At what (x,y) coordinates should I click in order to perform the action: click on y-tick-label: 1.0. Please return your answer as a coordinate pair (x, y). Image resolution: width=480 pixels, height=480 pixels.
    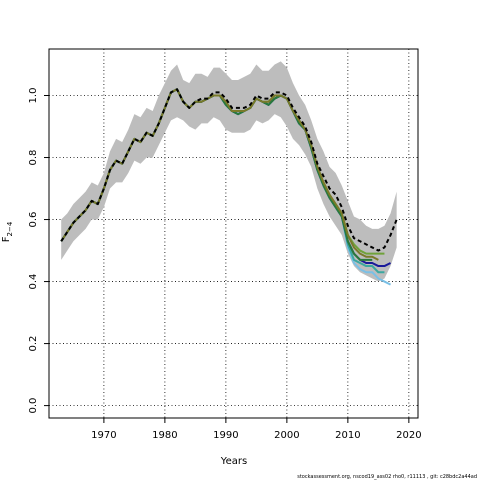
    Looking at the image, I should click on (33, 96).